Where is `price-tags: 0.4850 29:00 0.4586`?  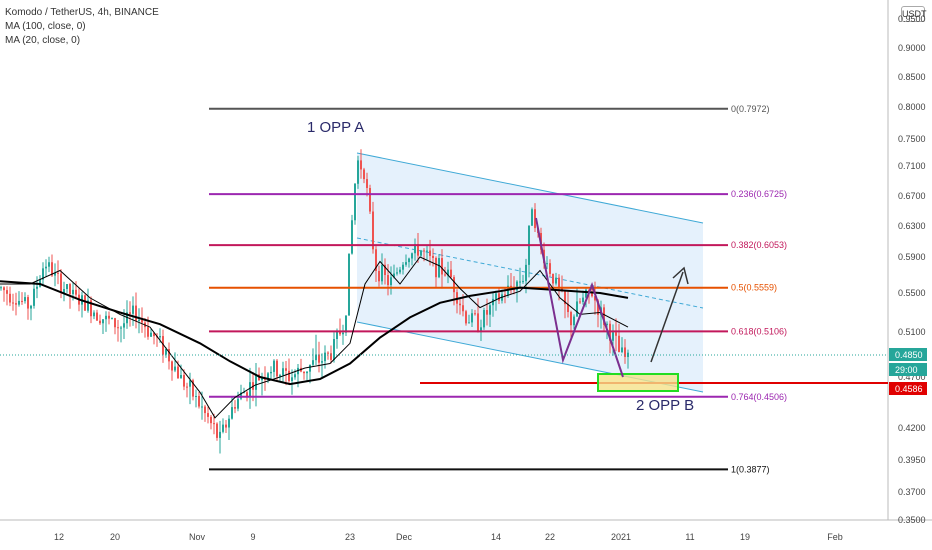
price-tags: 0.4850 29:00 0.4586 is located at coordinates (463, 371).